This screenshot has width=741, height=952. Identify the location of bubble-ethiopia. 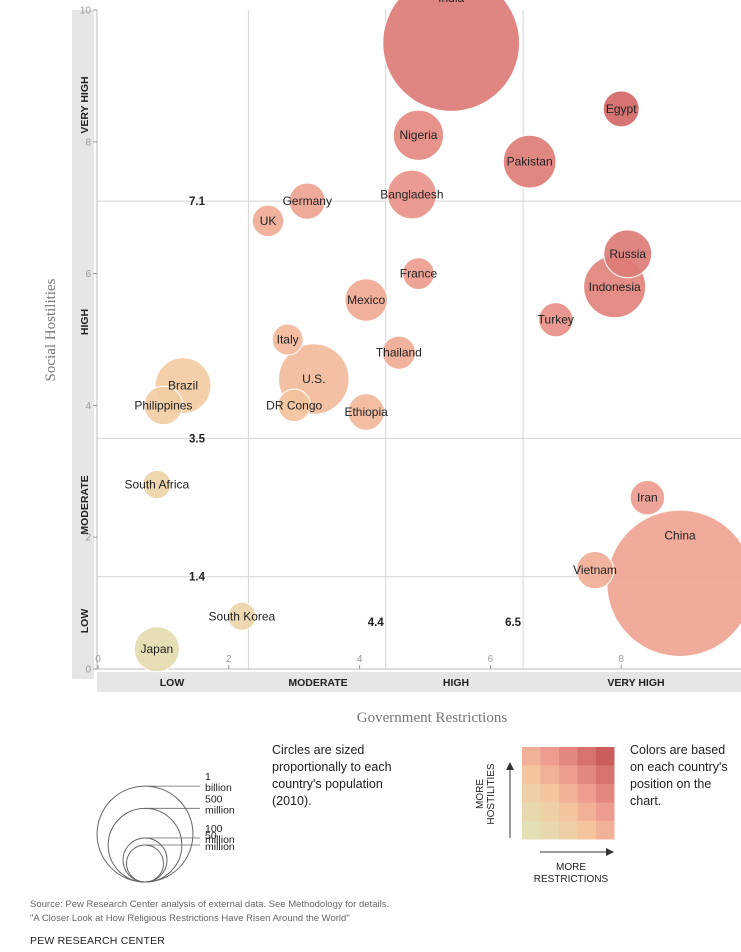
(366, 412).